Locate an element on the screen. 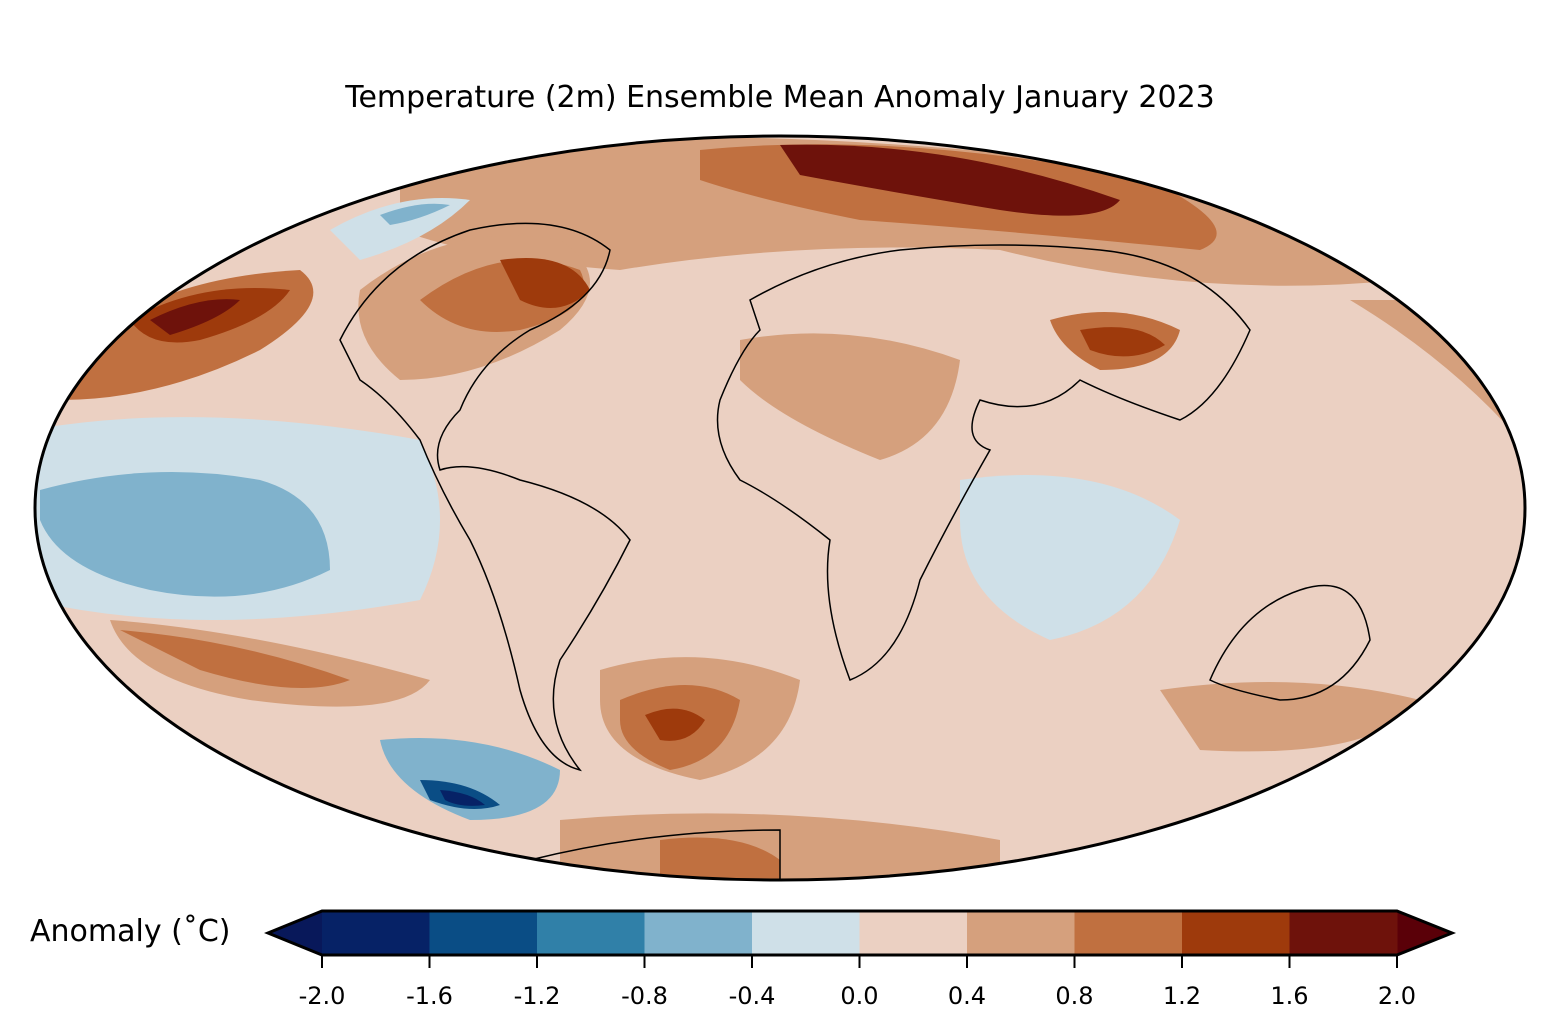 The image size is (1560, 1031). colorbar-tick-label: -2.0 is located at coordinates (322, 996).